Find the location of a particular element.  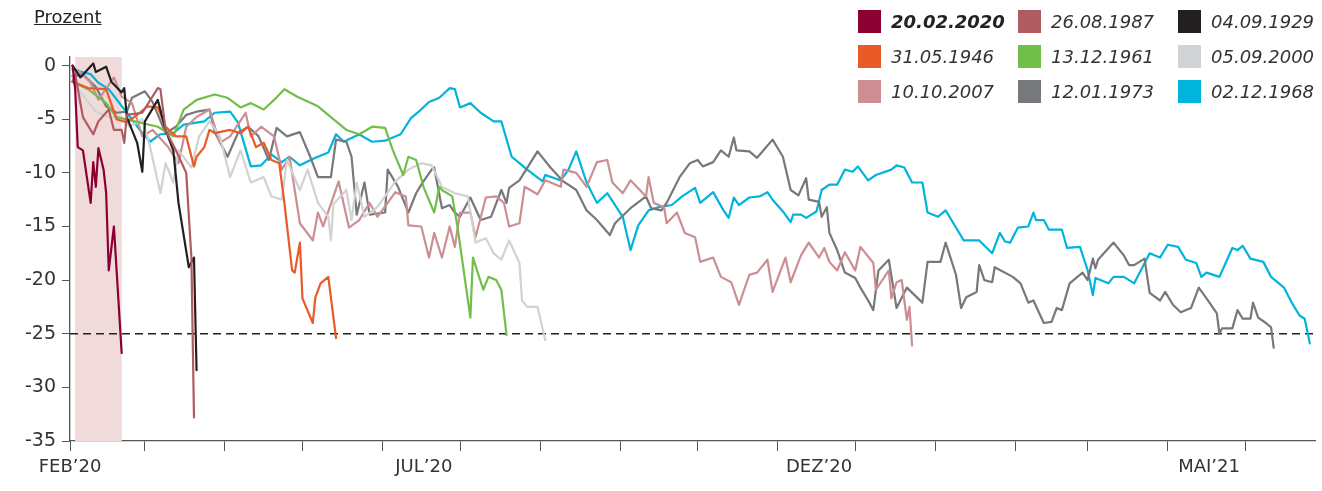

y-tick-label: 0 is located at coordinates (49, 63).